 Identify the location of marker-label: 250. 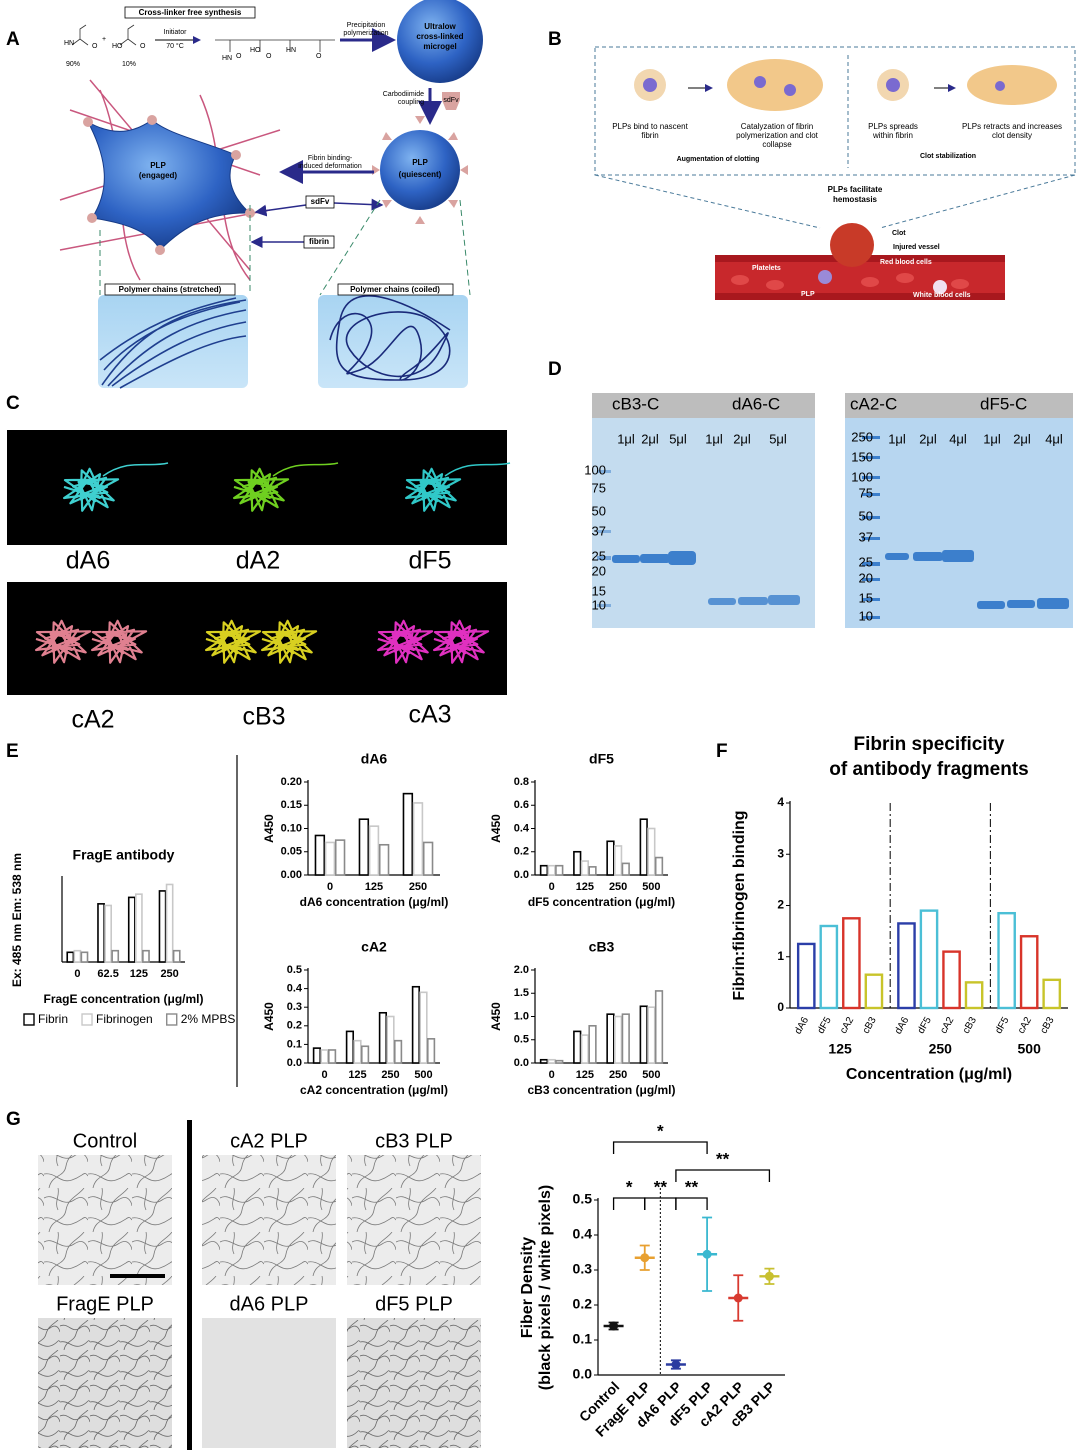
(862, 436).